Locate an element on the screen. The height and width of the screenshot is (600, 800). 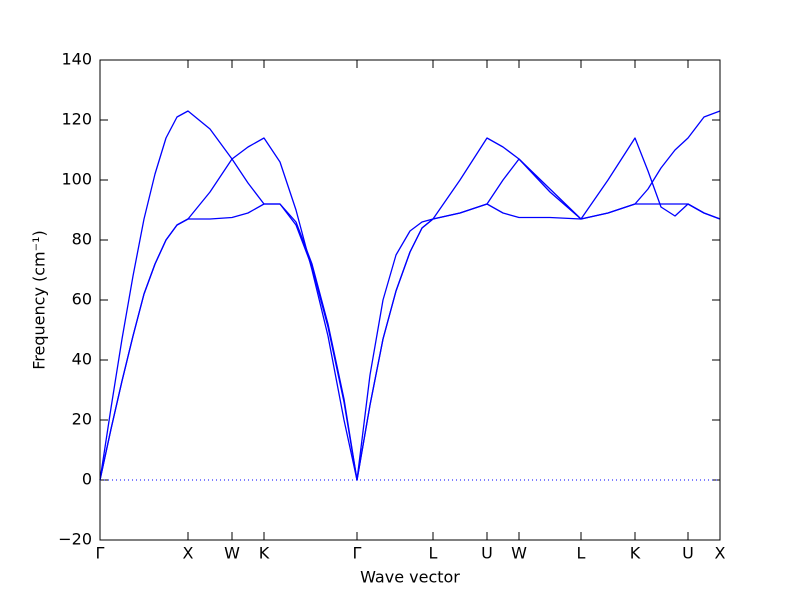
y-tick-label: 20 is located at coordinates (82, 419).